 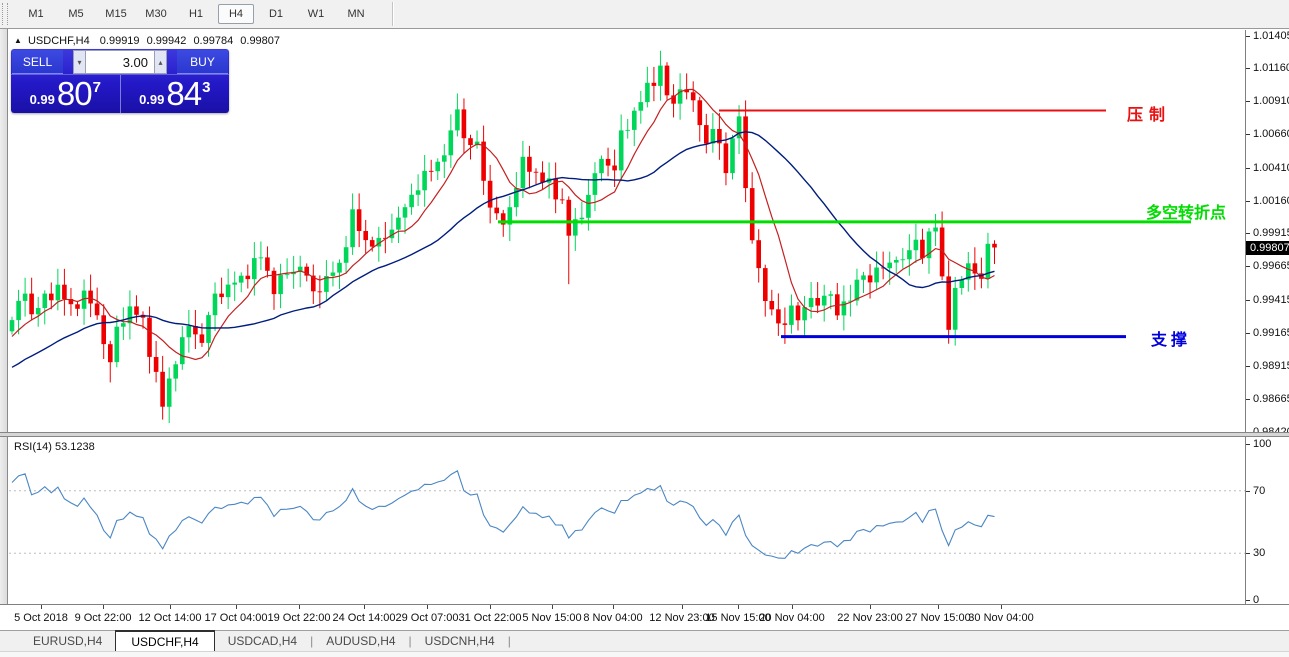 I want to click on rsi-axis: 100 70 30 0, so click(x=1267, y=521).